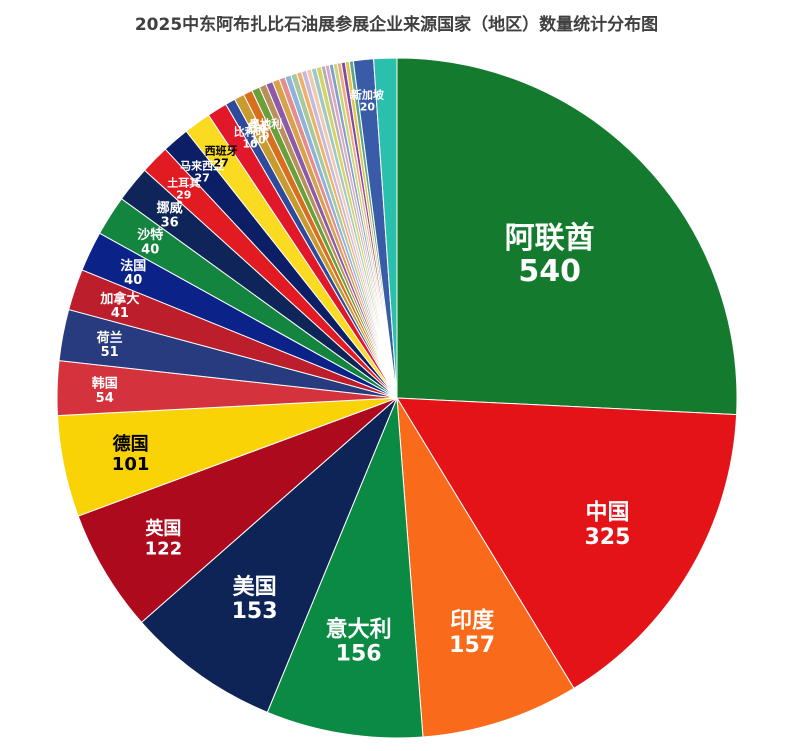 The height and width of the screenshot is (751, 793). I want to click on slice-value: 51, so click(110, 352).